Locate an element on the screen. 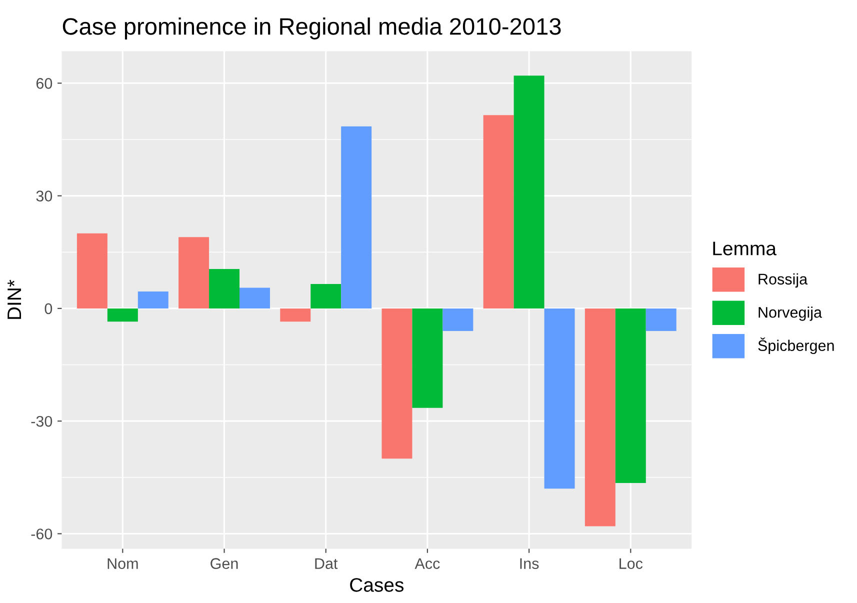  y-tick-label: 0 is located at coordinates (48, 308).